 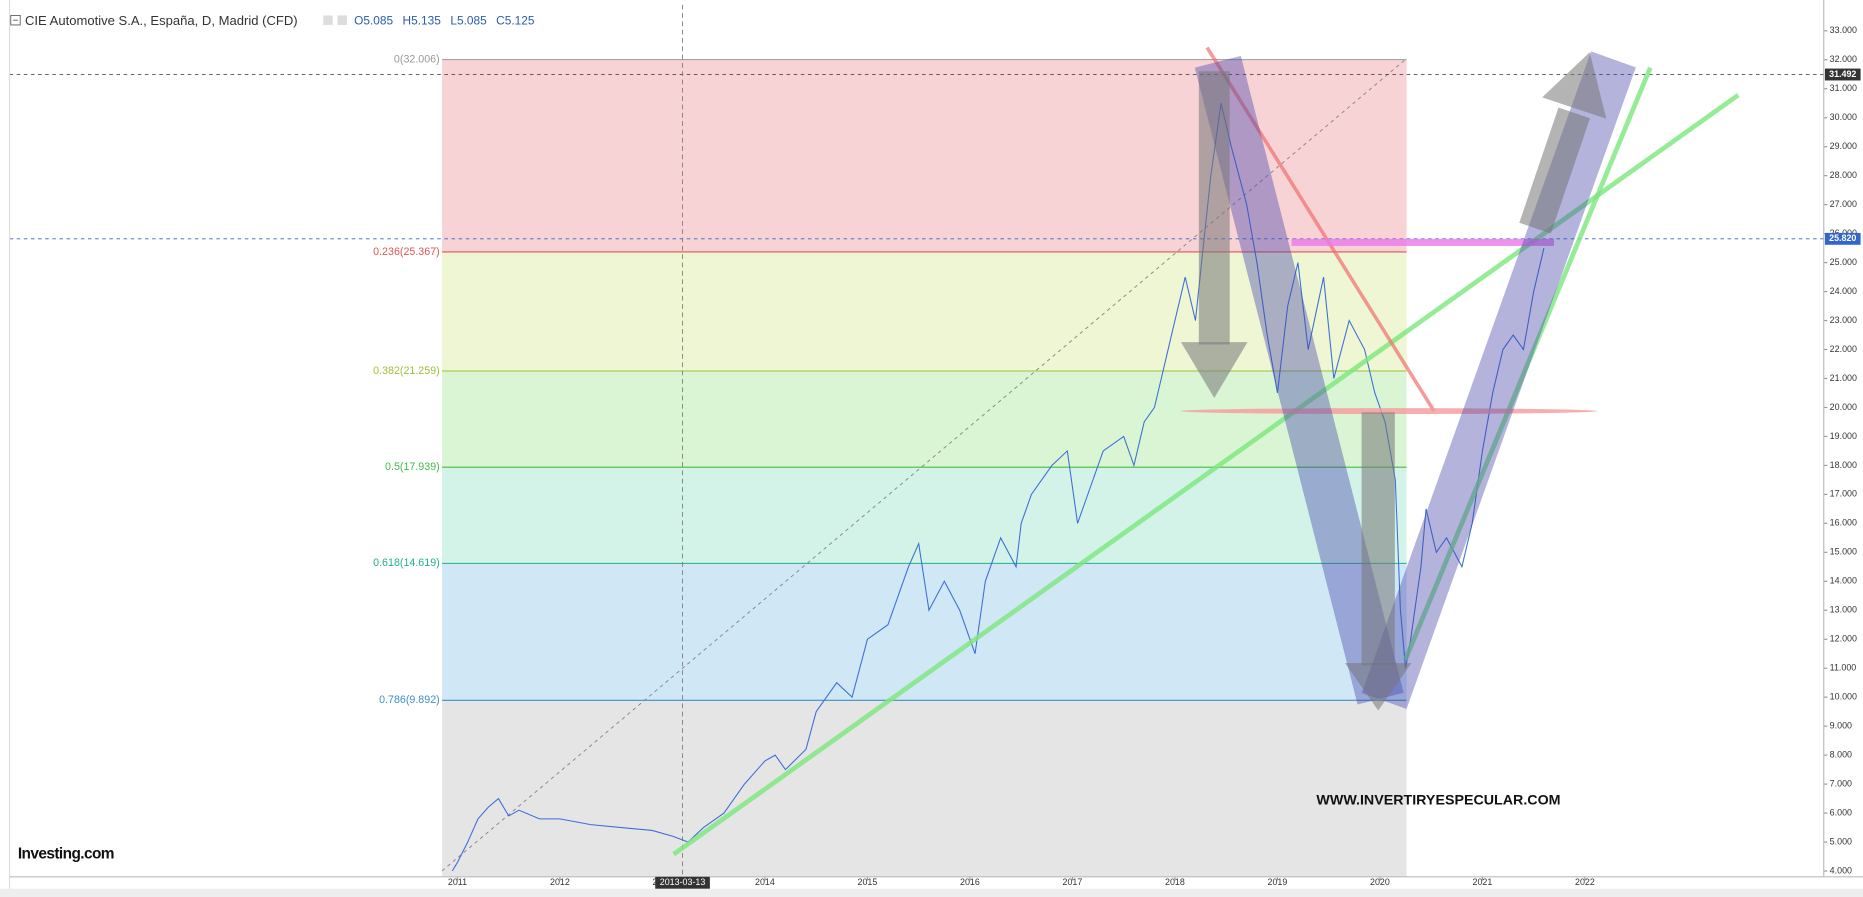 I want to click on y-tick-label: 15.000, so click(x=1843, y=552).